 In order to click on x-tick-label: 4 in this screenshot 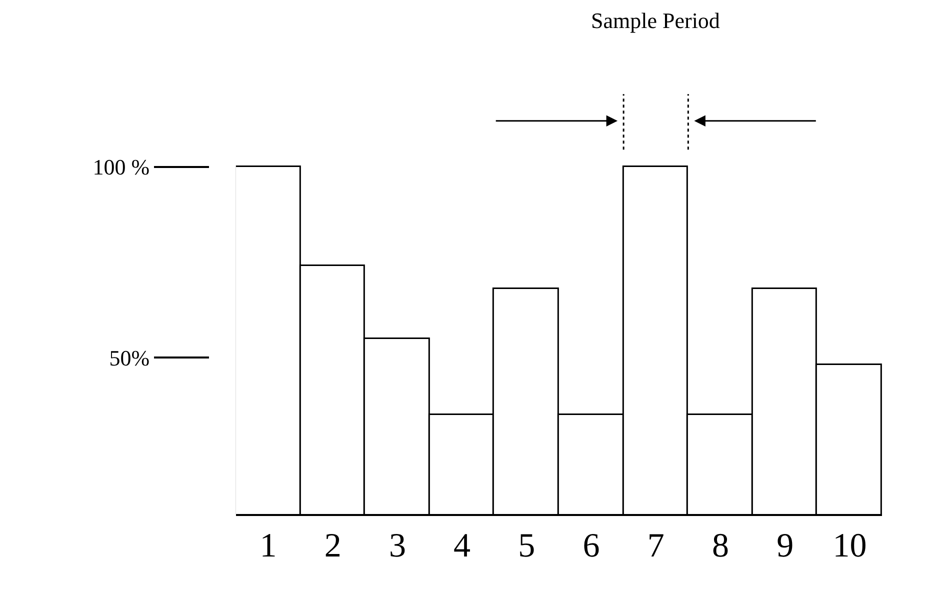, I will do `click(462, 546)`.